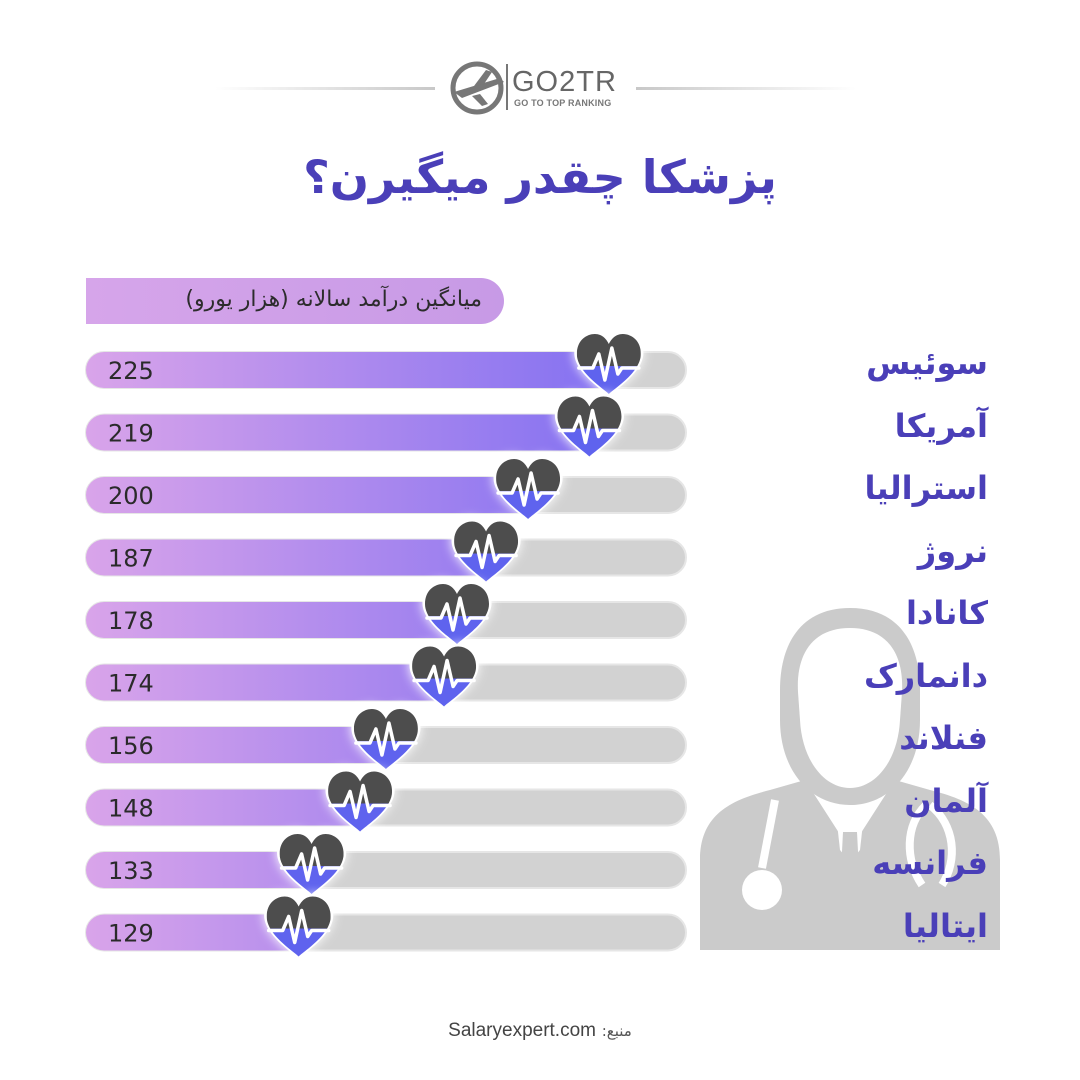 The image size is (1080, 1080). Describe the element at coordinates (616, 1031) in the screenshot. I see `source-label: منبع:` at that location.